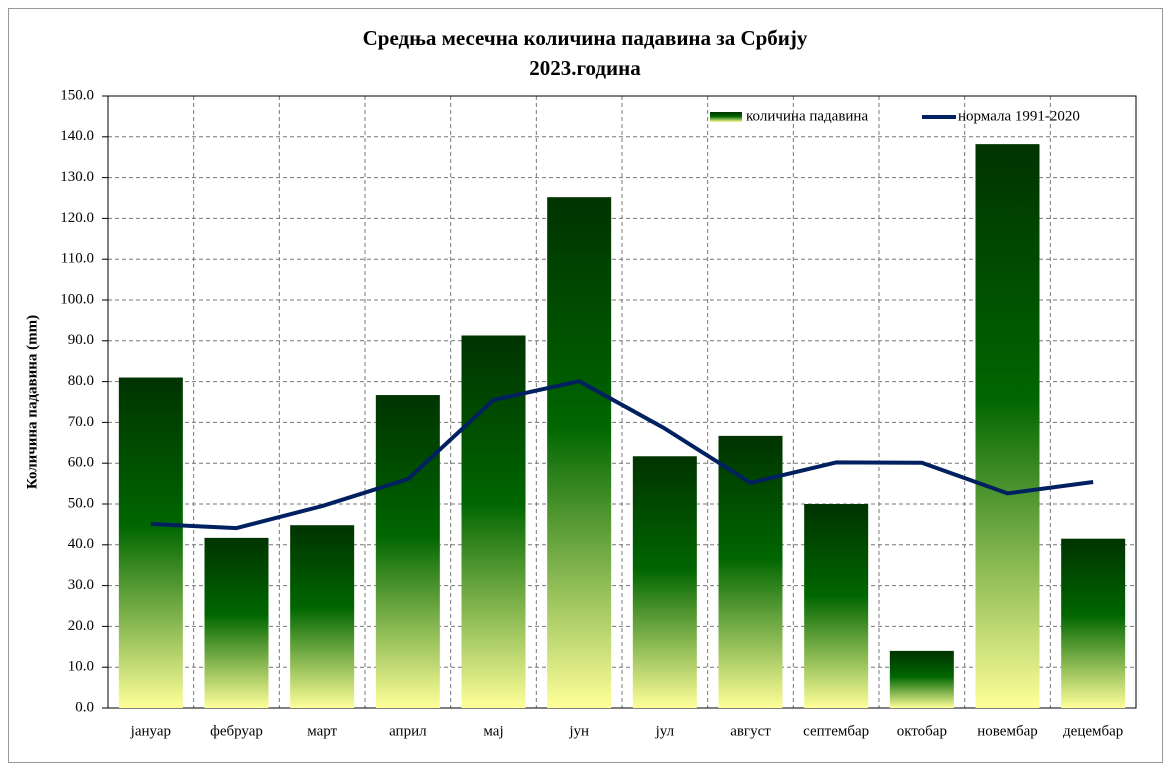 This screenshot has height=771, width=1171. I want to click on x-tick-label: јануар, so click(150, 731).